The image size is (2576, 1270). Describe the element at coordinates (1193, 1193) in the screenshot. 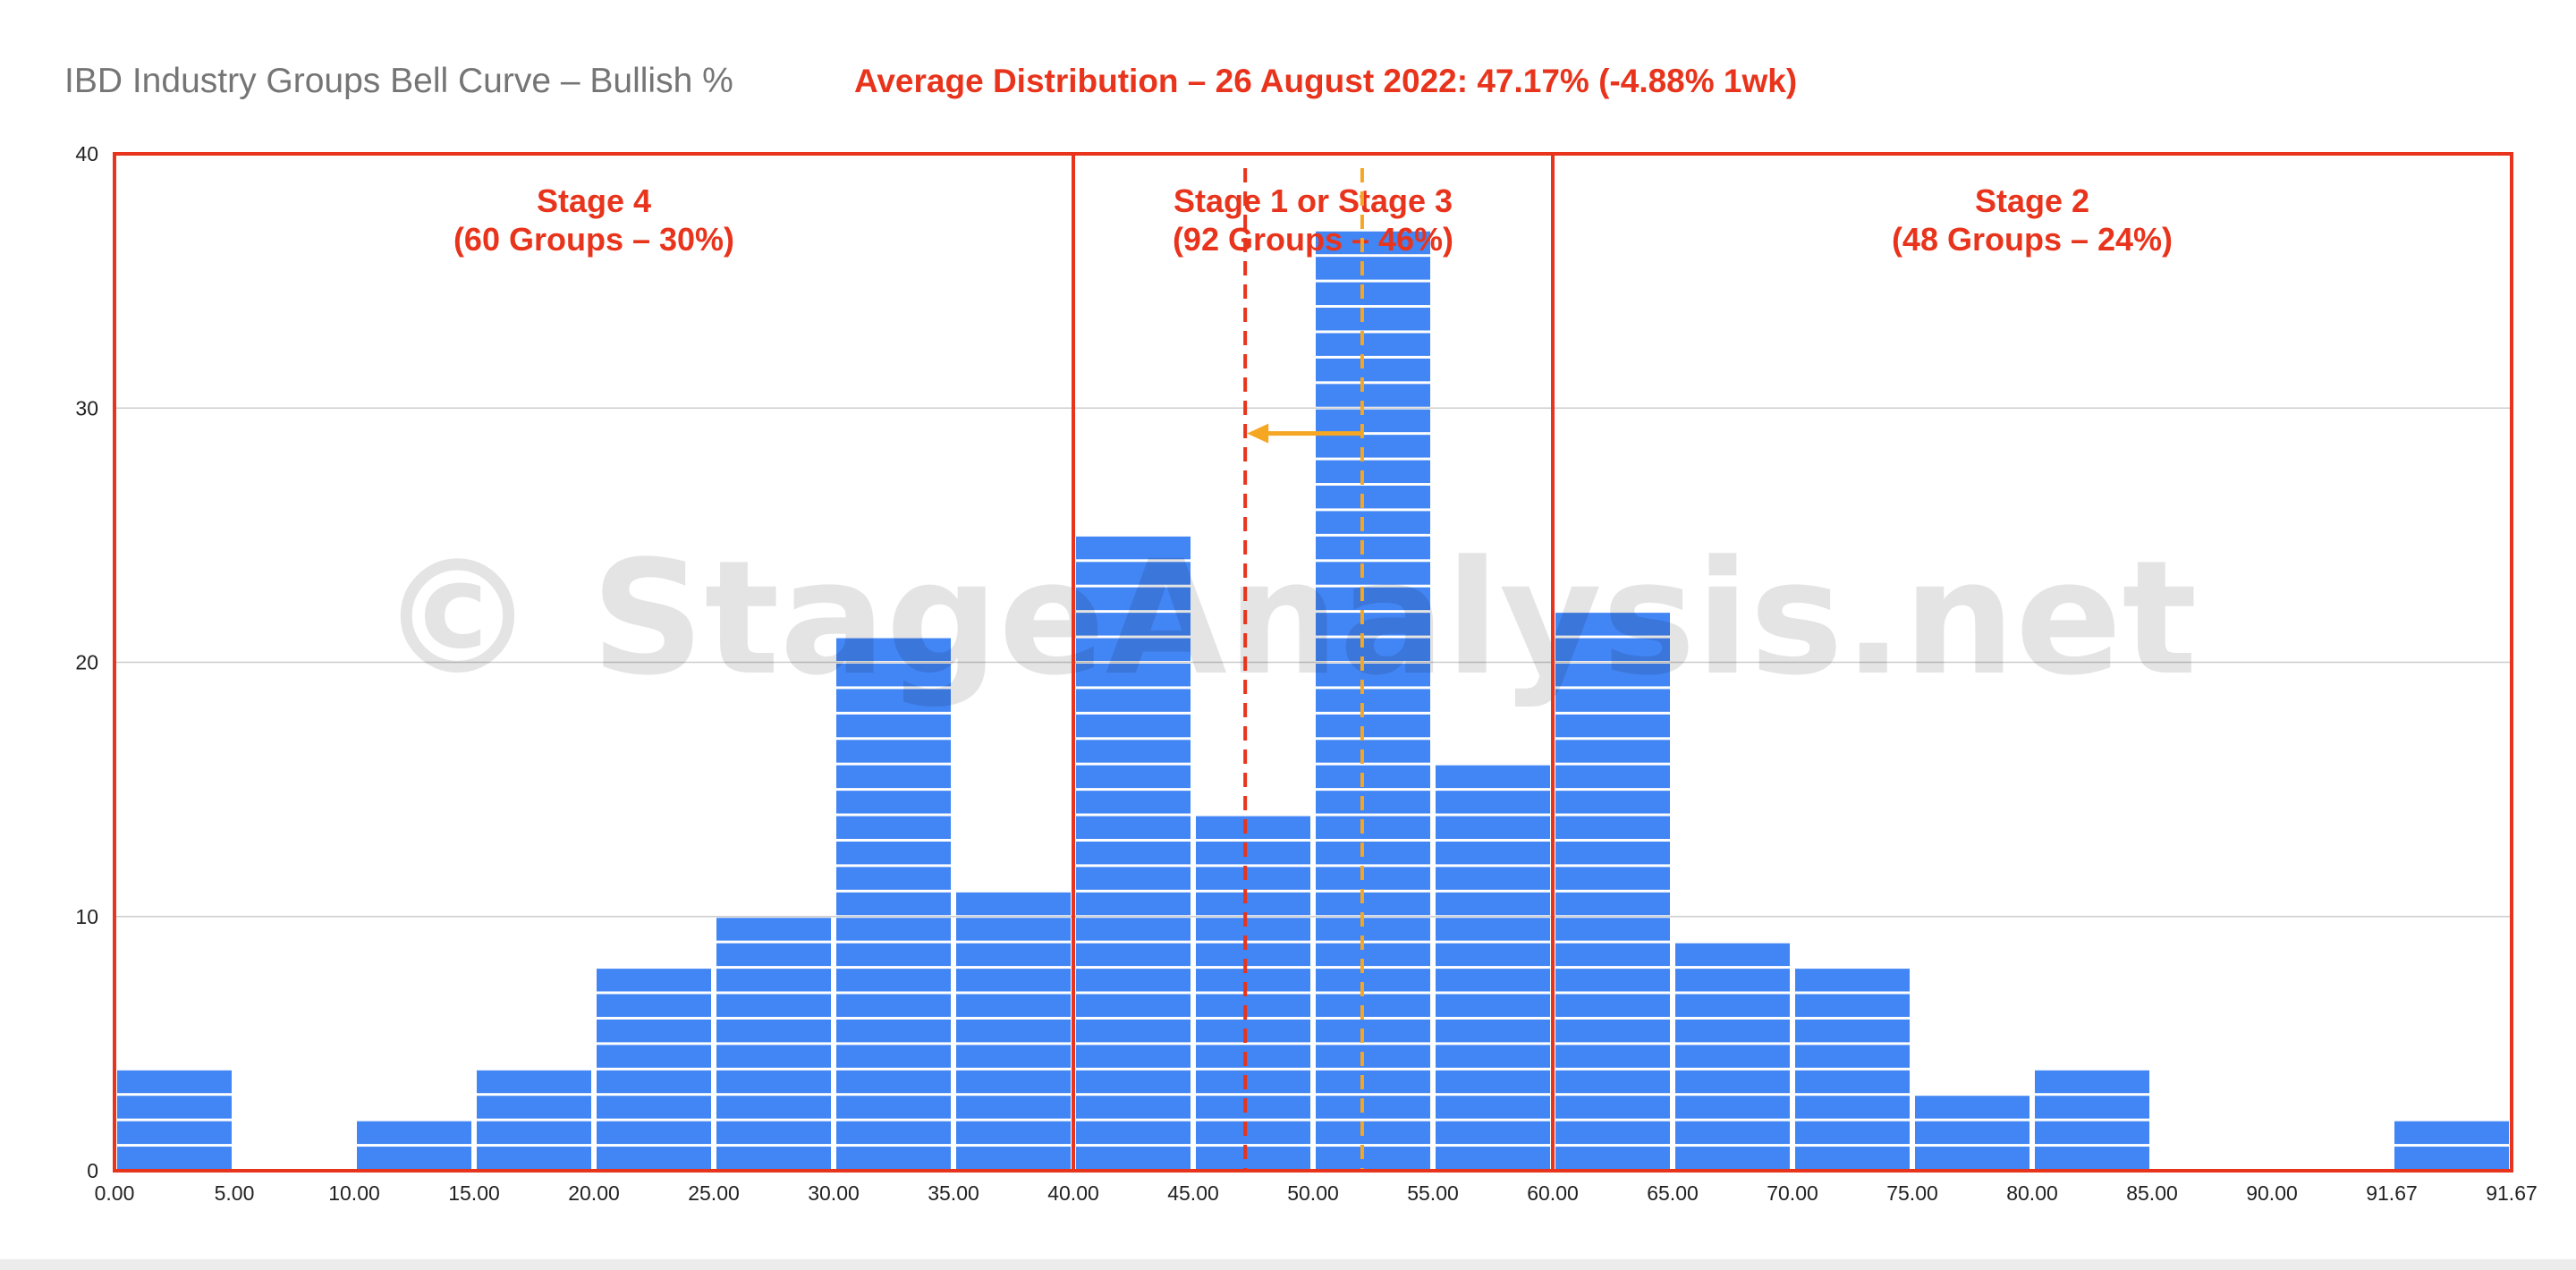

I see `x-tick-label: 45.00` at that location.